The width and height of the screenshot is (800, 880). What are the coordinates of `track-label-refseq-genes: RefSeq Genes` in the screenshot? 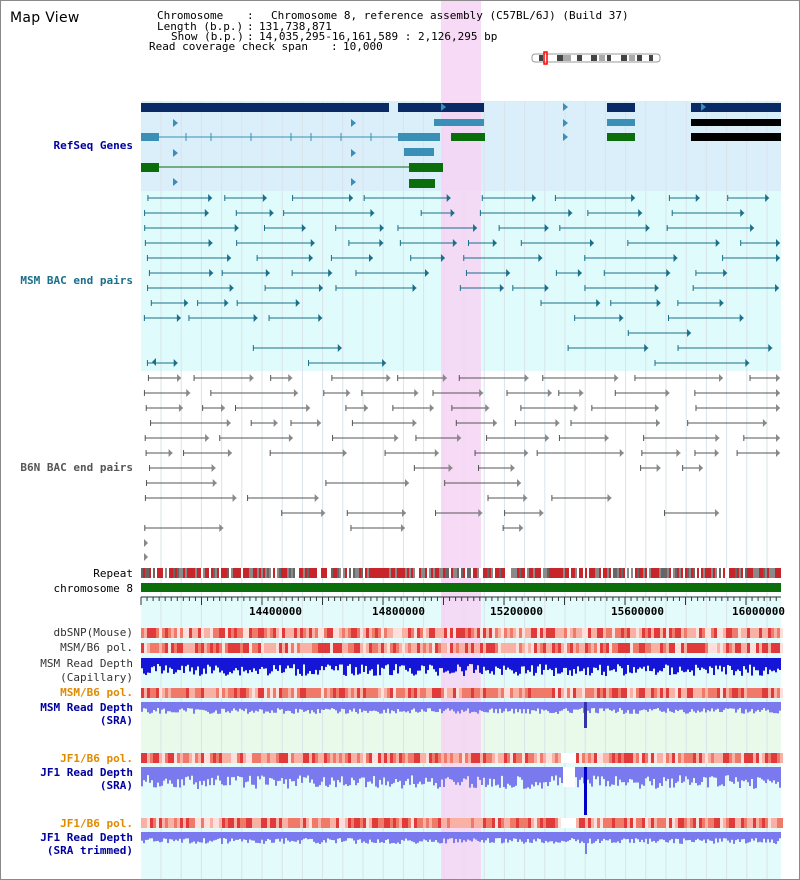 It's located at (93, 145).